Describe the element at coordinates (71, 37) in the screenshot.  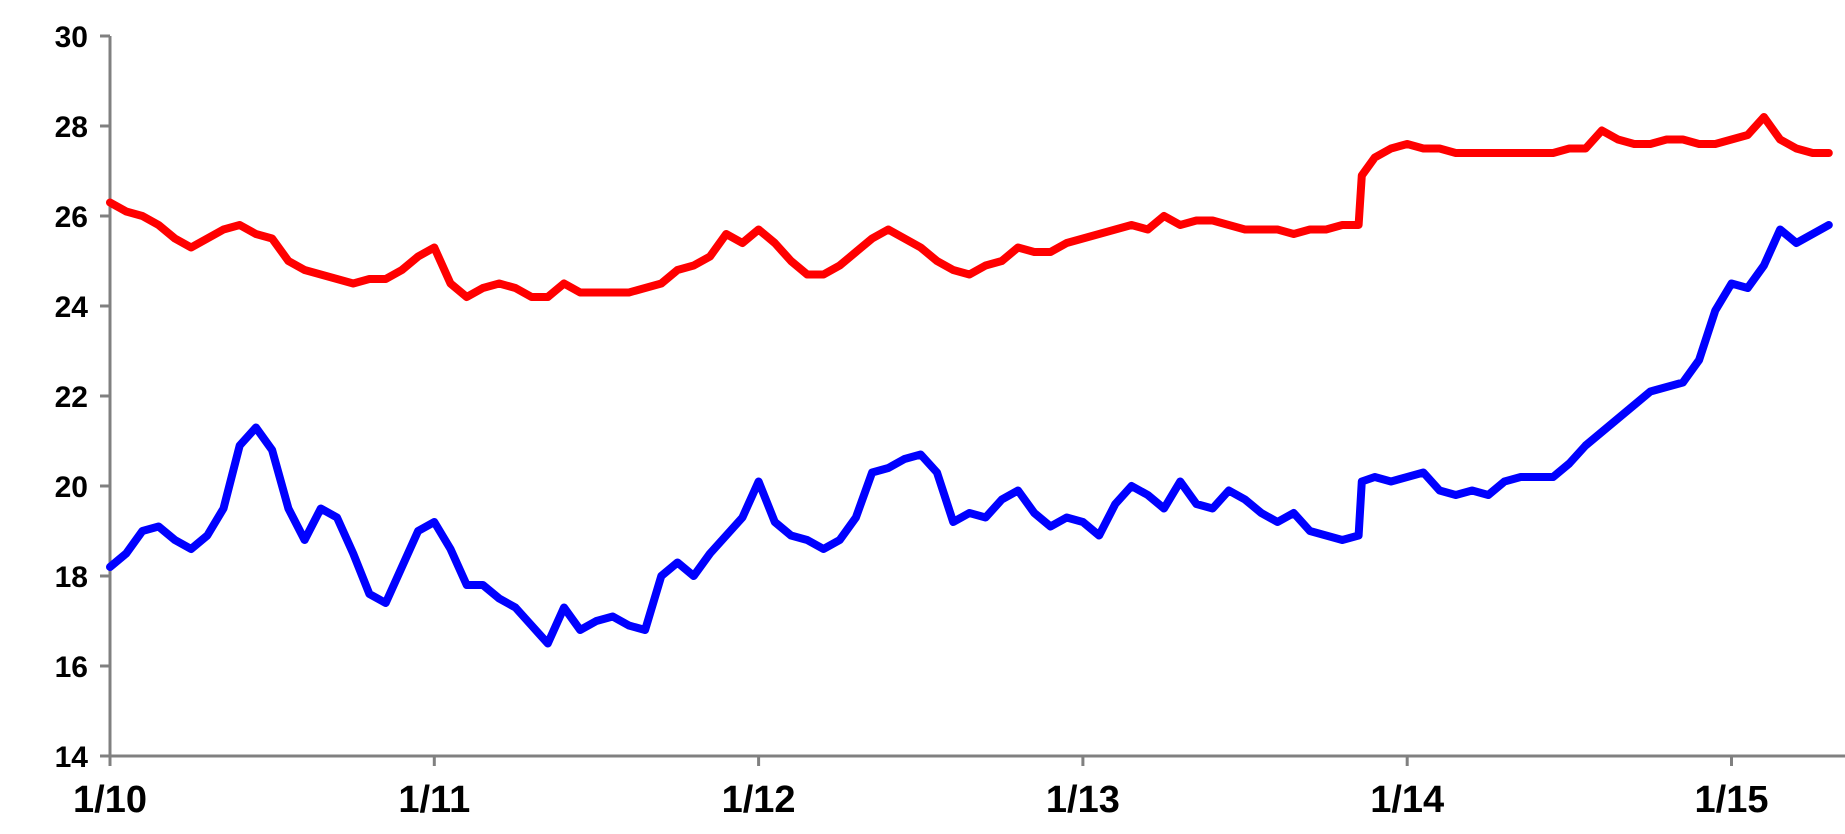
I see `y-tick-label: 30` at that location.